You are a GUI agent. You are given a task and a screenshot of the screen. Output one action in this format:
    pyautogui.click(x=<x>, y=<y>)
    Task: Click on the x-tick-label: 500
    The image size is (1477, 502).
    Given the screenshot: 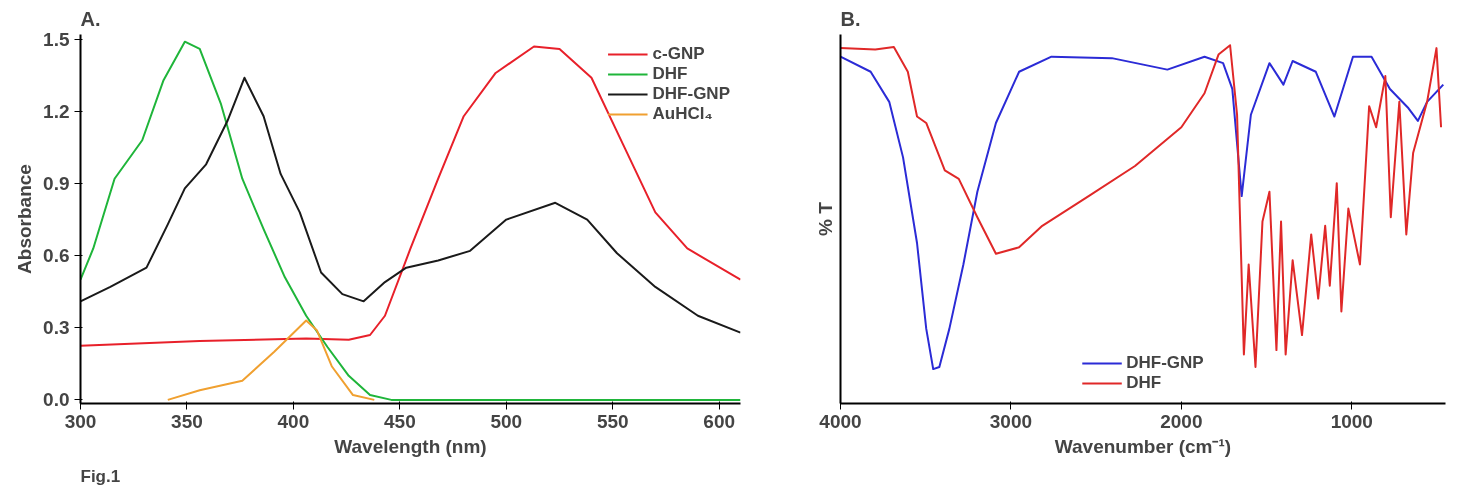 What is the action you would take?
    pyautogui.click(x=506, y=421)
    